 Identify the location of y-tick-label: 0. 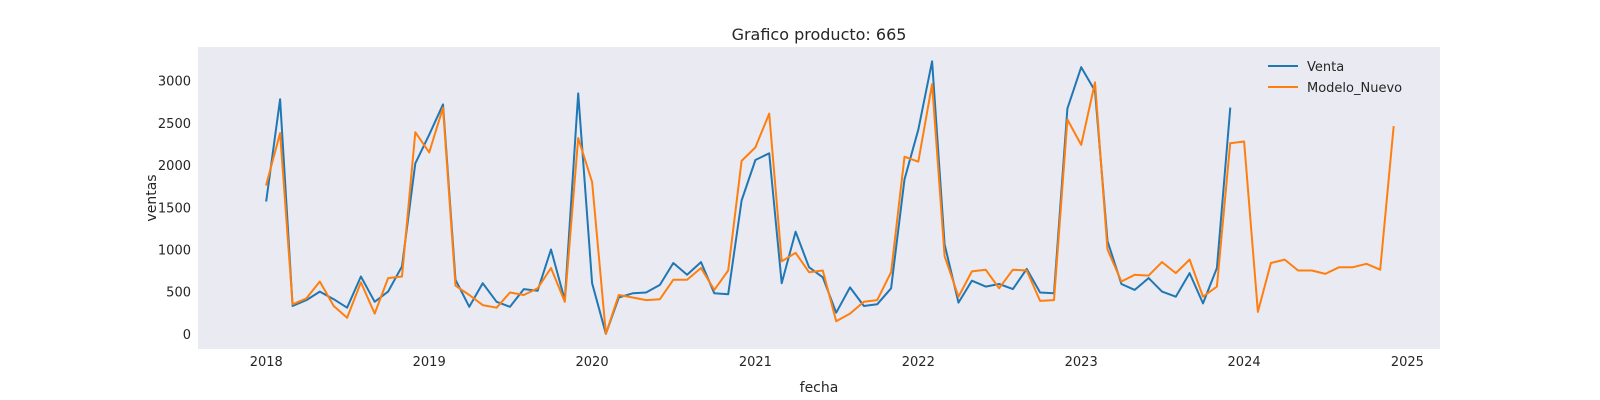
(187, 335).